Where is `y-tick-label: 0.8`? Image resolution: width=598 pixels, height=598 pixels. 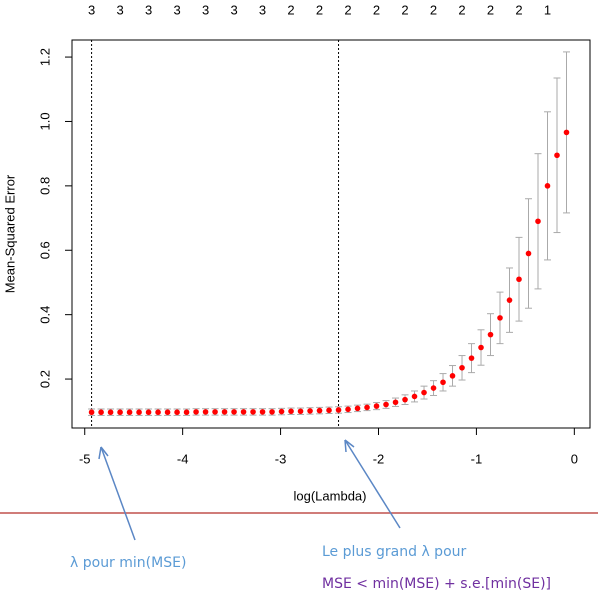
y-tick-label: 0.8 is located at coordinates (44, 186).